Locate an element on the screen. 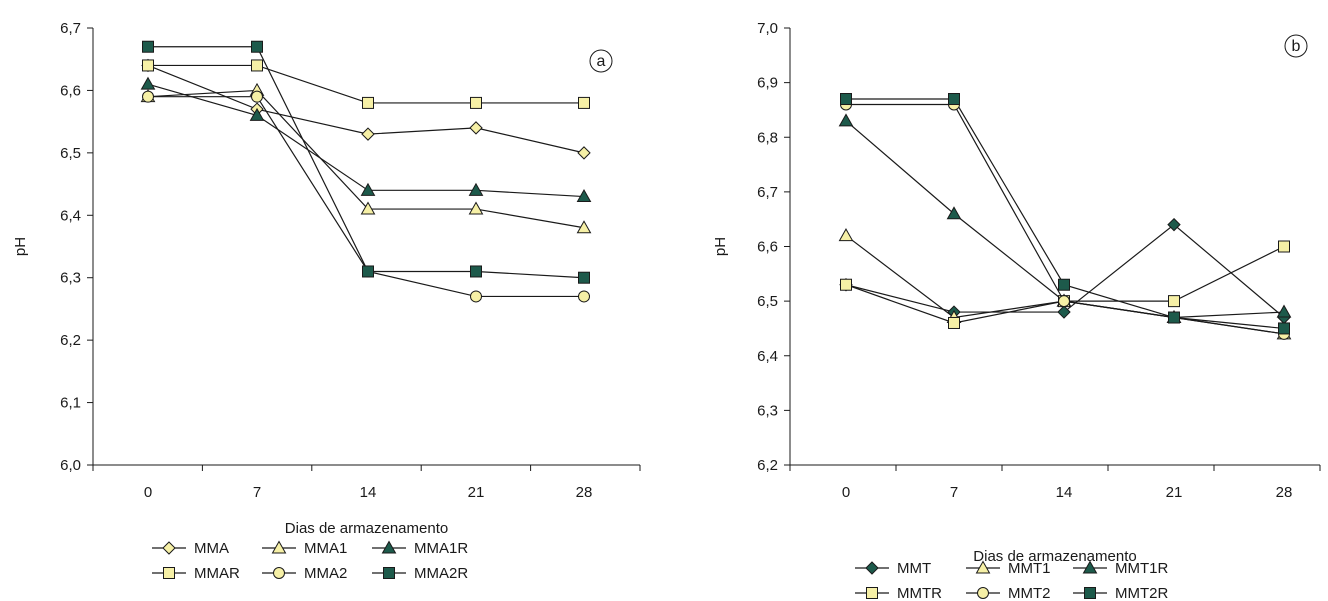  y-tick-label: 6,1 is located at coordinates (70, 403).